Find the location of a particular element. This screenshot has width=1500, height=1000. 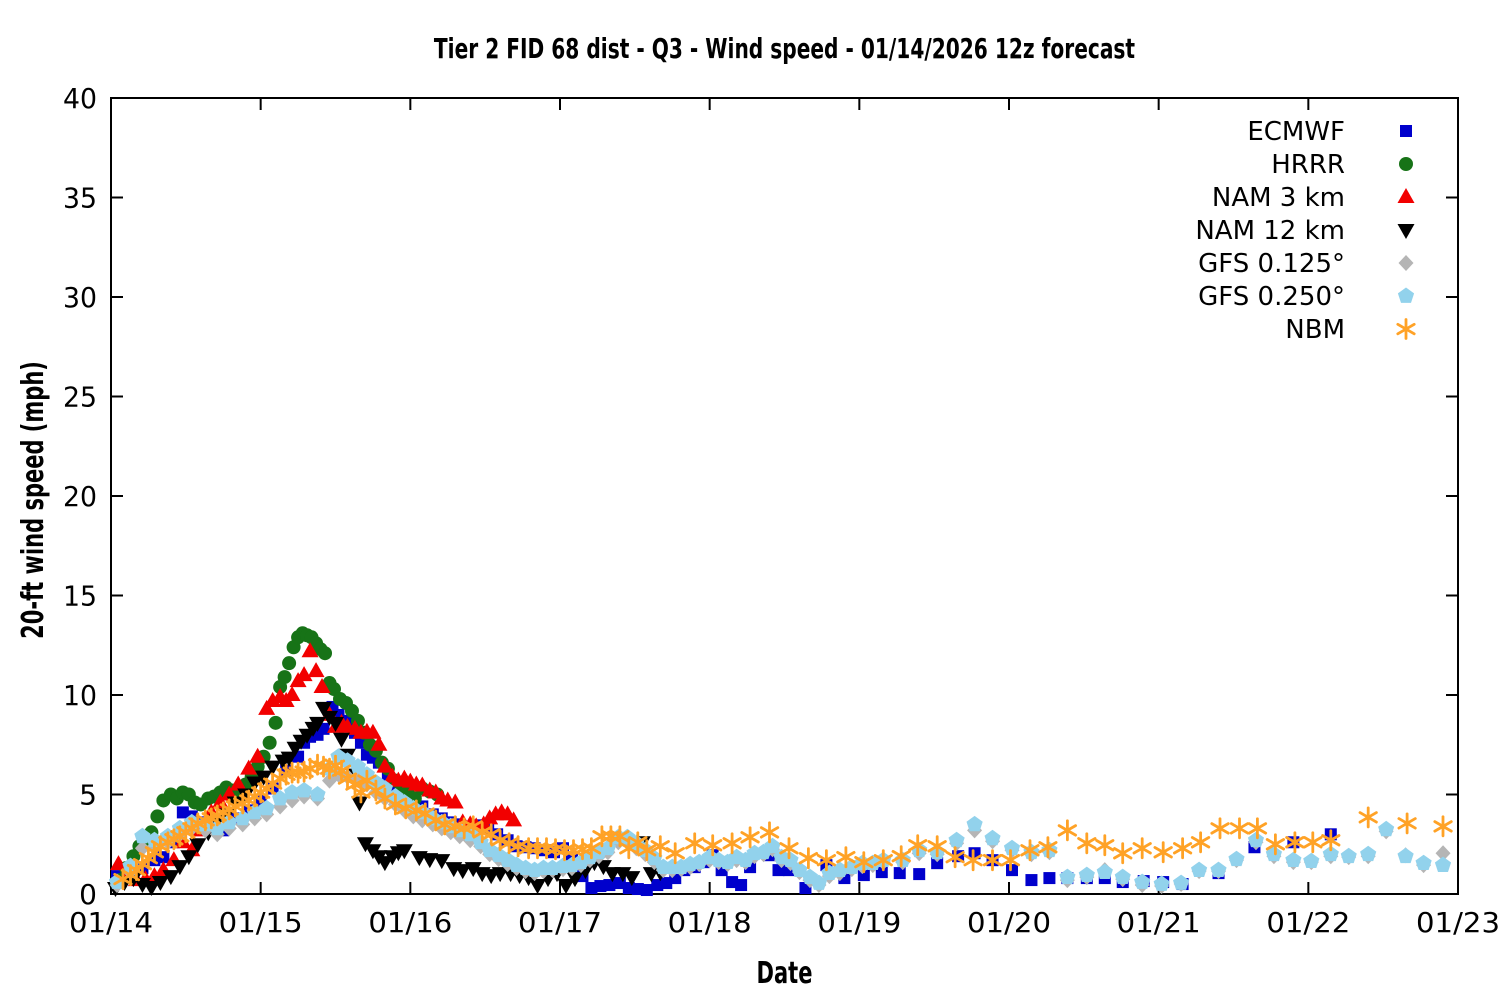

legend-label: ECMWF is located at coordinates (1296, 132).